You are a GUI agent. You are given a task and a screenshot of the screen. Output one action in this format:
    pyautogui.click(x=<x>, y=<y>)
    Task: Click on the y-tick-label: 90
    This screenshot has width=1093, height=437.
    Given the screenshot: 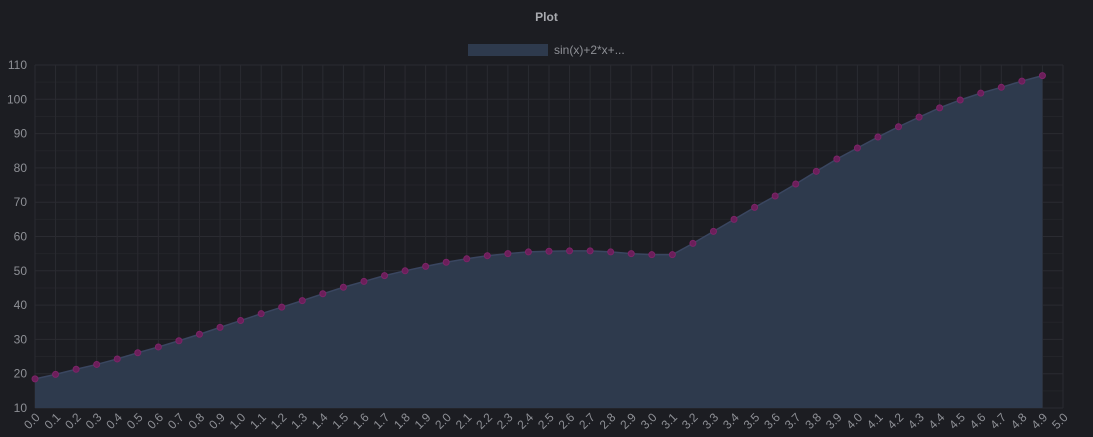 What is the action you would take?
    pyautogui.click(x=21, y=134)
    